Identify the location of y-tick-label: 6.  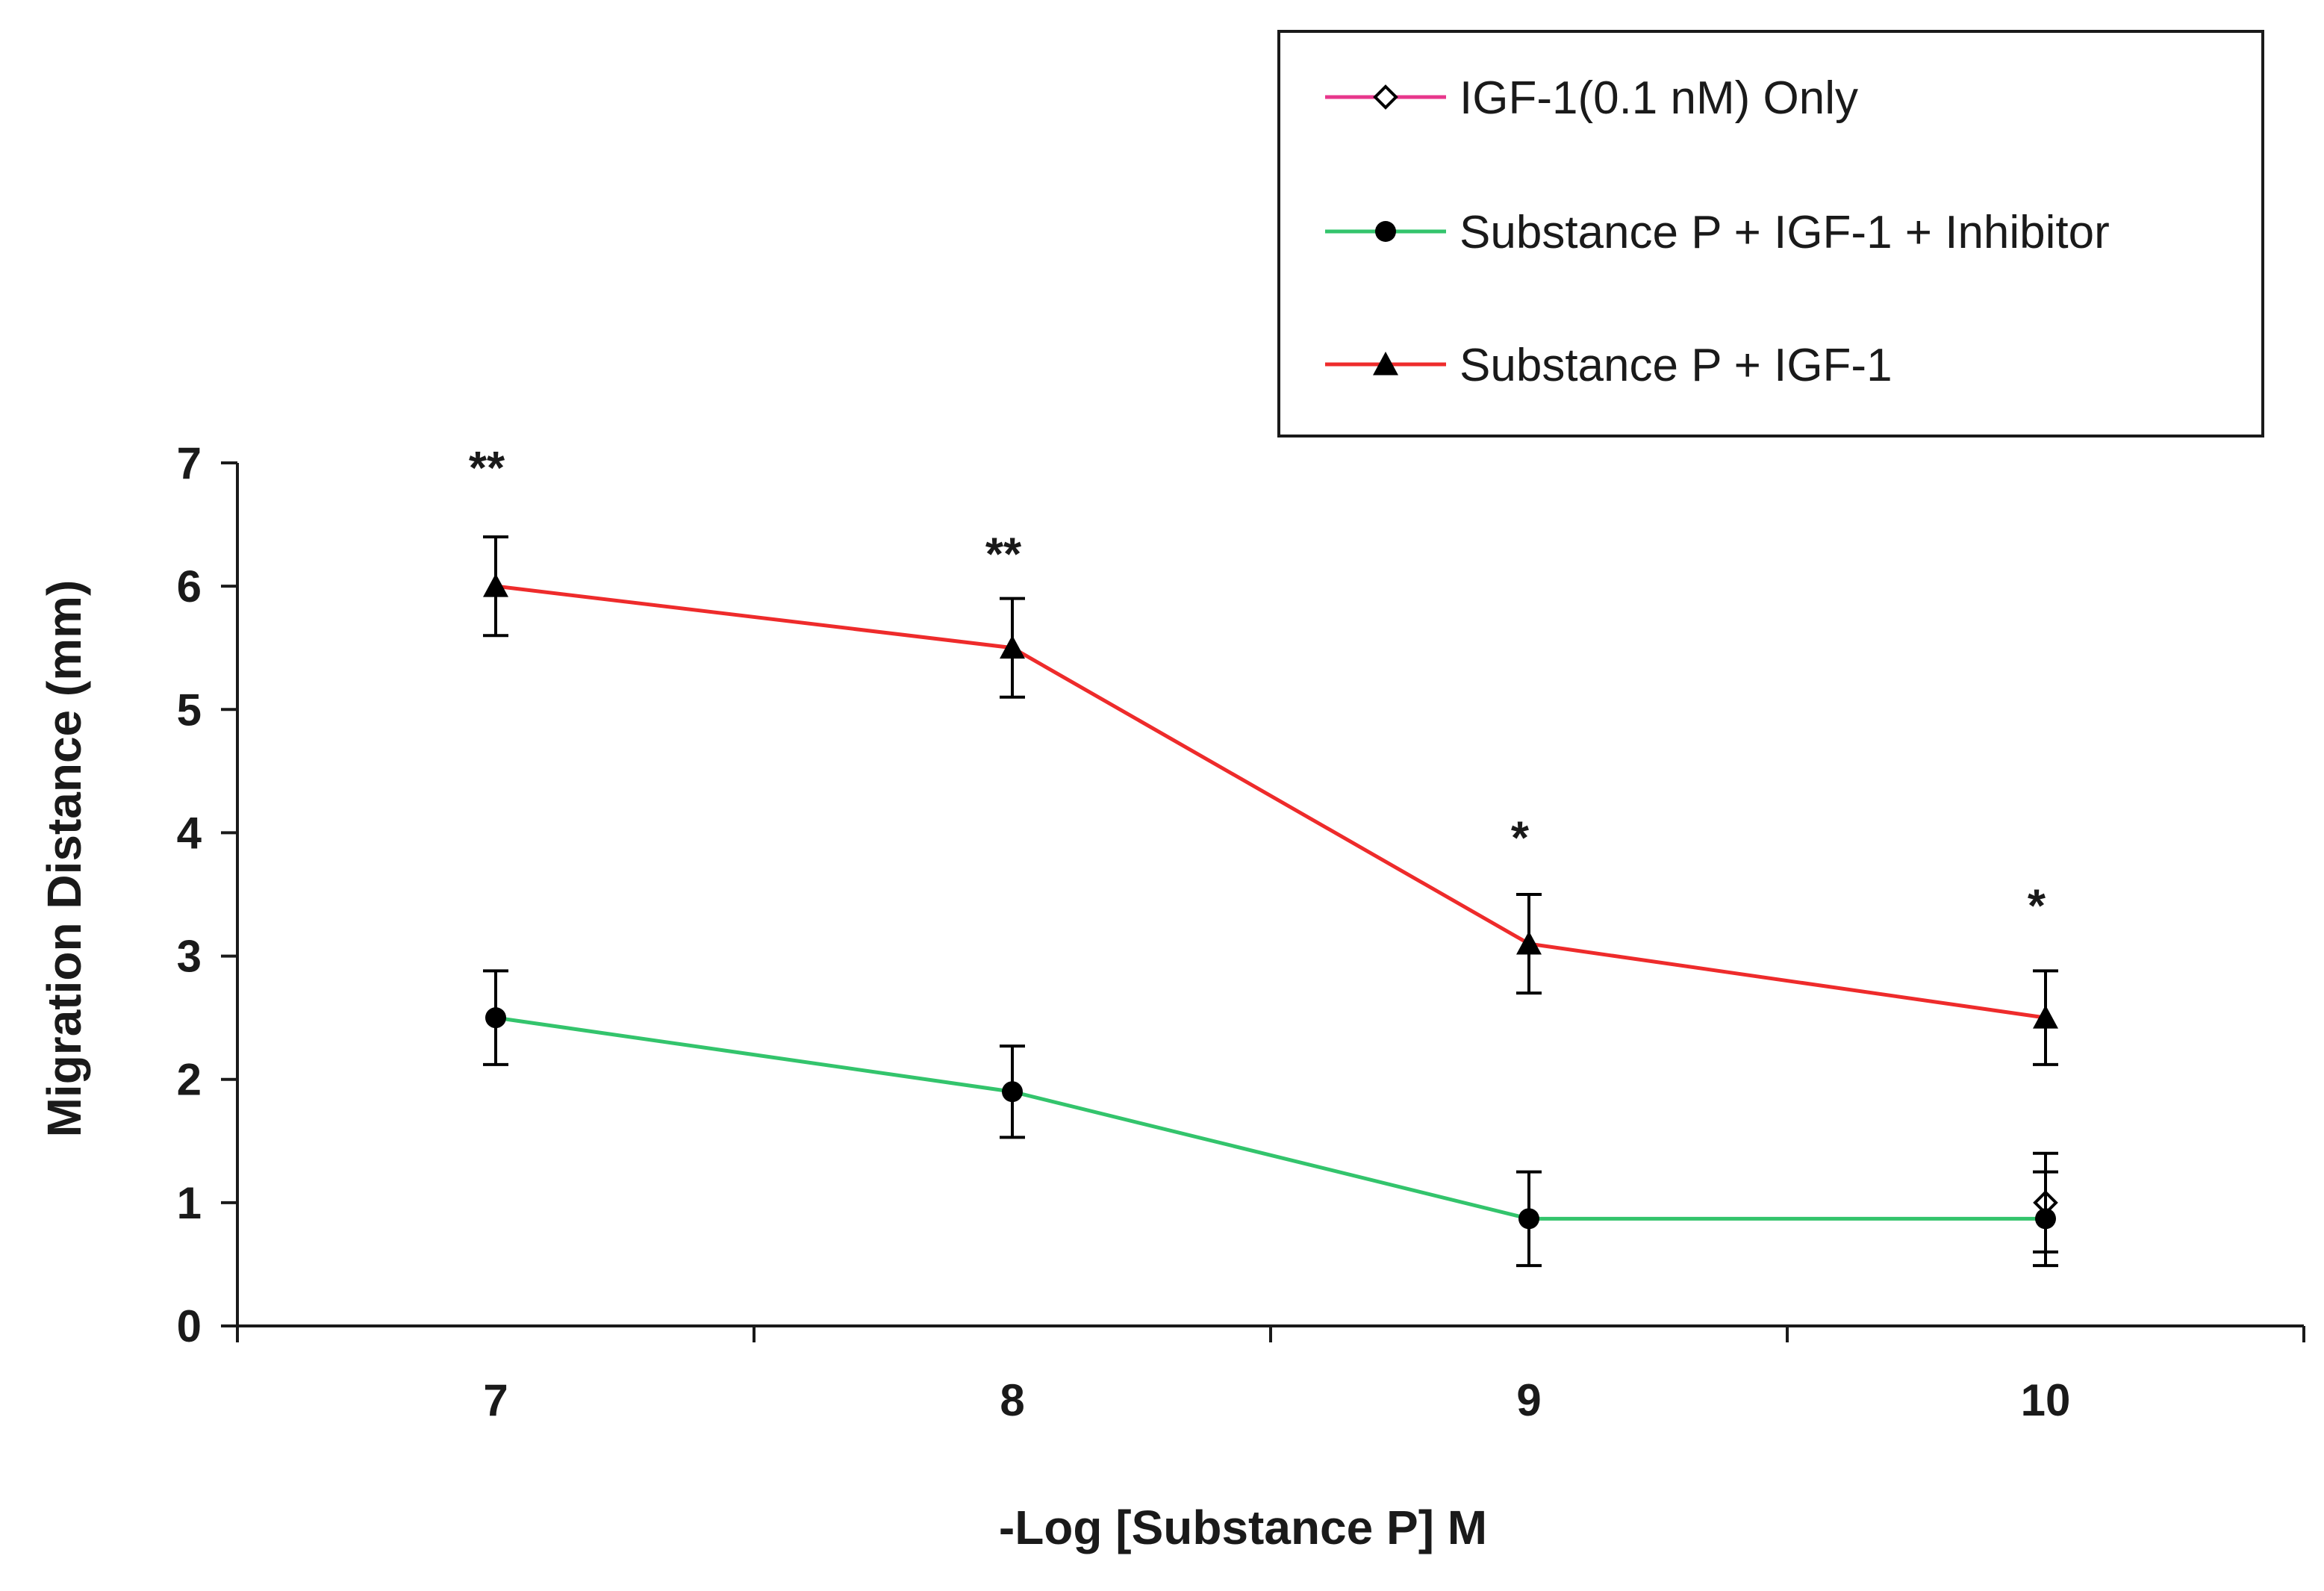
(189, 586).